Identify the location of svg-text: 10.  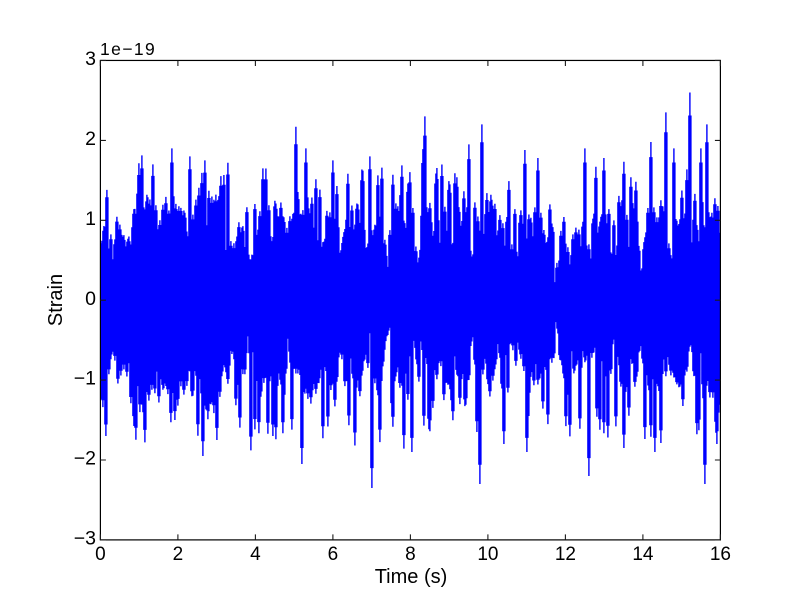
(487, 554).